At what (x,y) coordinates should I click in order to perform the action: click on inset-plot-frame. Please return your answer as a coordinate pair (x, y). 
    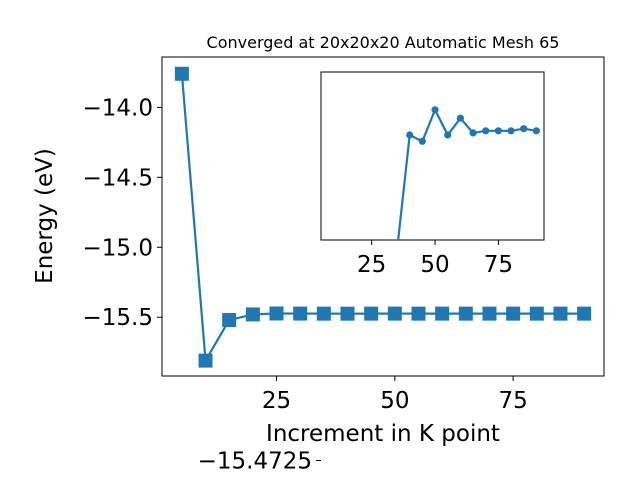
    Looking at the image, I should click on (432, 156).